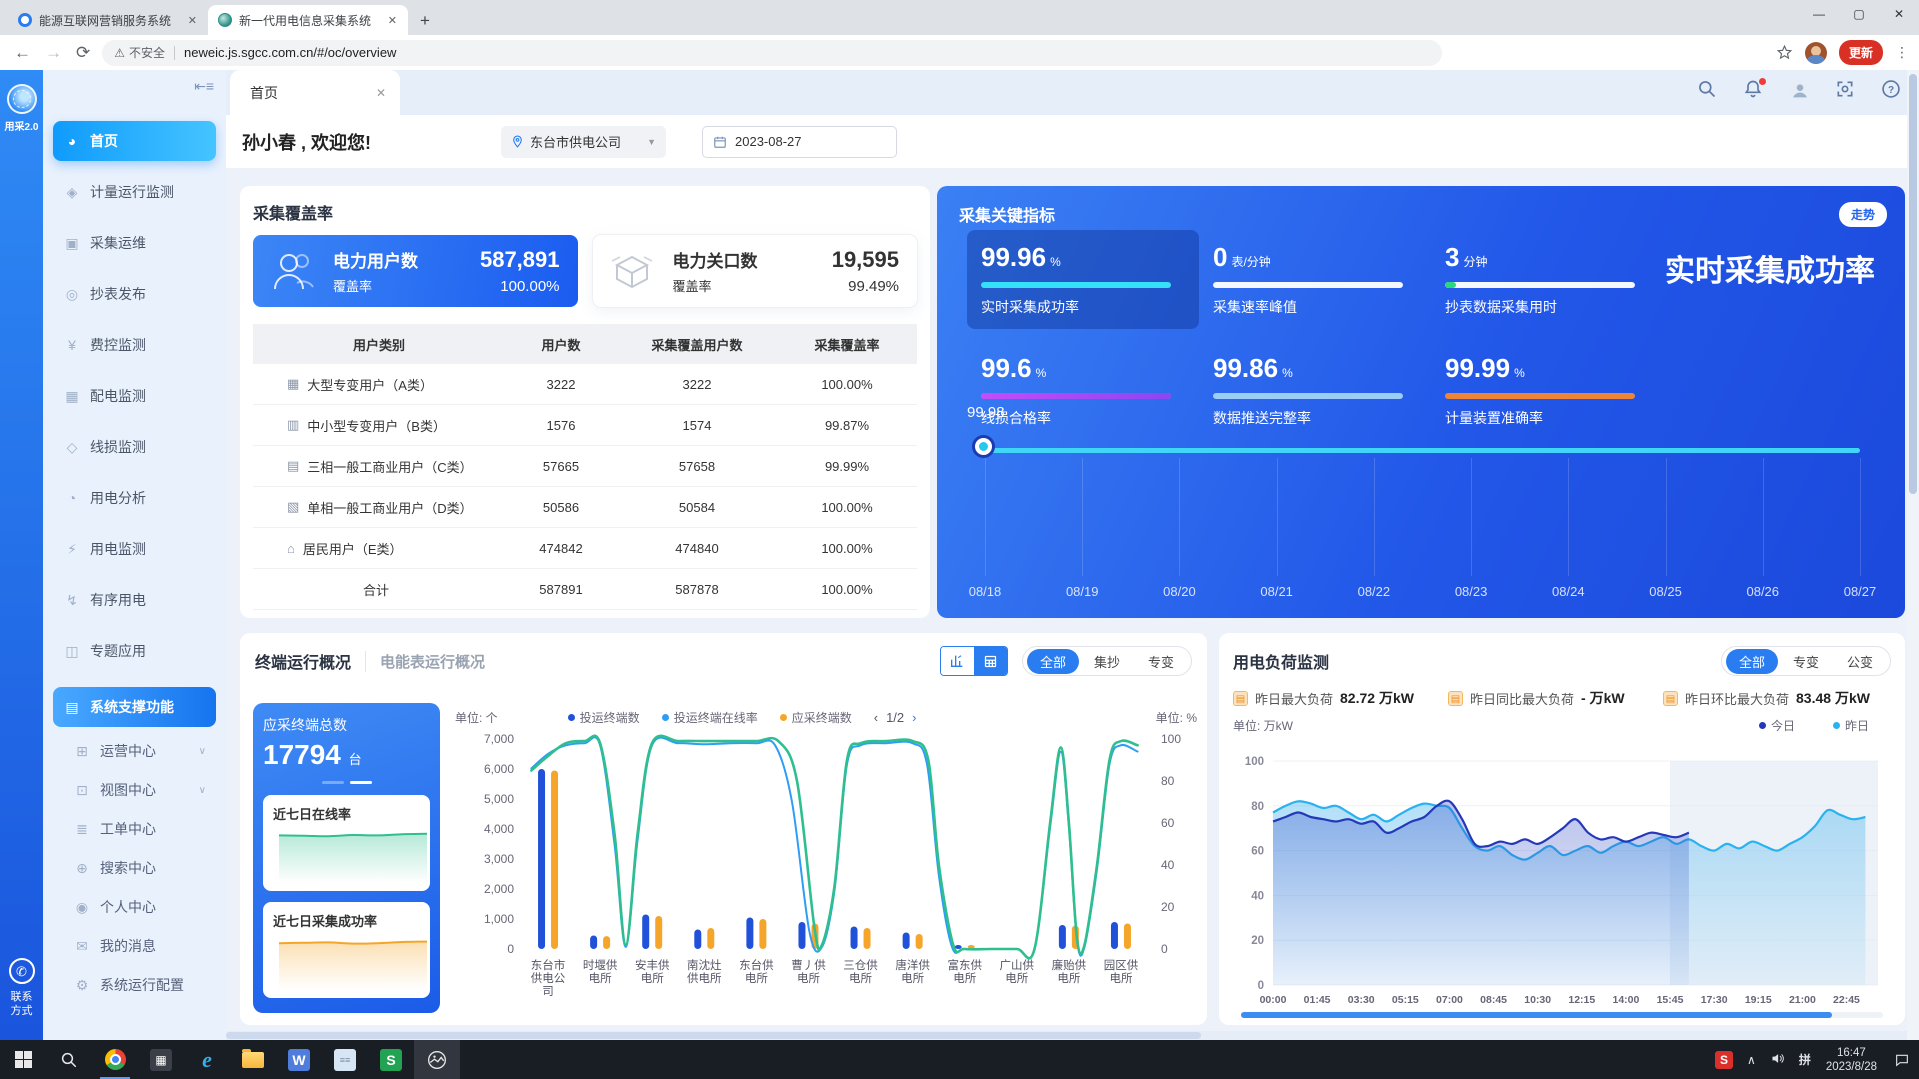 The width and height of the screenshot is (1919, 1079). What do you see at coordinates (876, 717) in the screenshot?
I see `page-prev-icon: ‹` at bounding box center [876, 717].